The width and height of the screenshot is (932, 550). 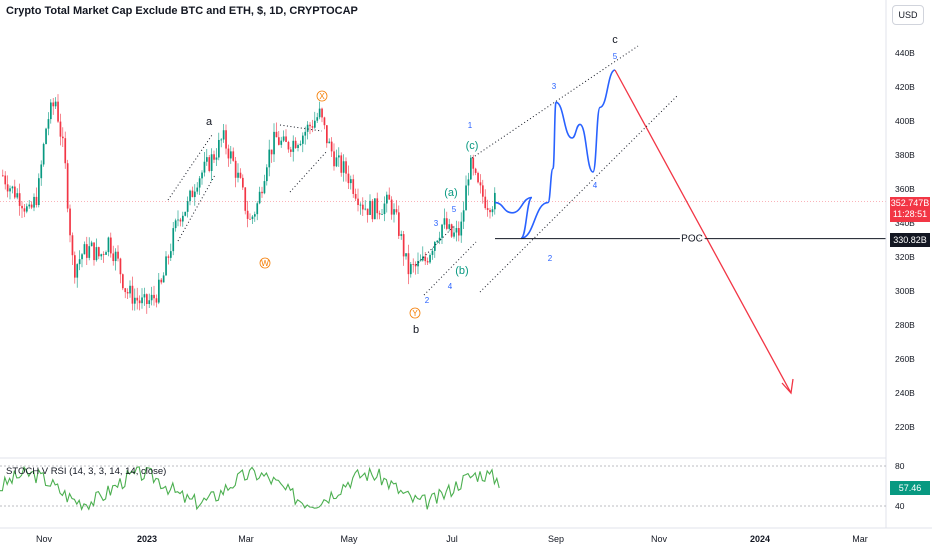 What do you see at coordinates (209, 122) in the screenshot?
I see `wave-label: a` at bounding box center [209, 122].